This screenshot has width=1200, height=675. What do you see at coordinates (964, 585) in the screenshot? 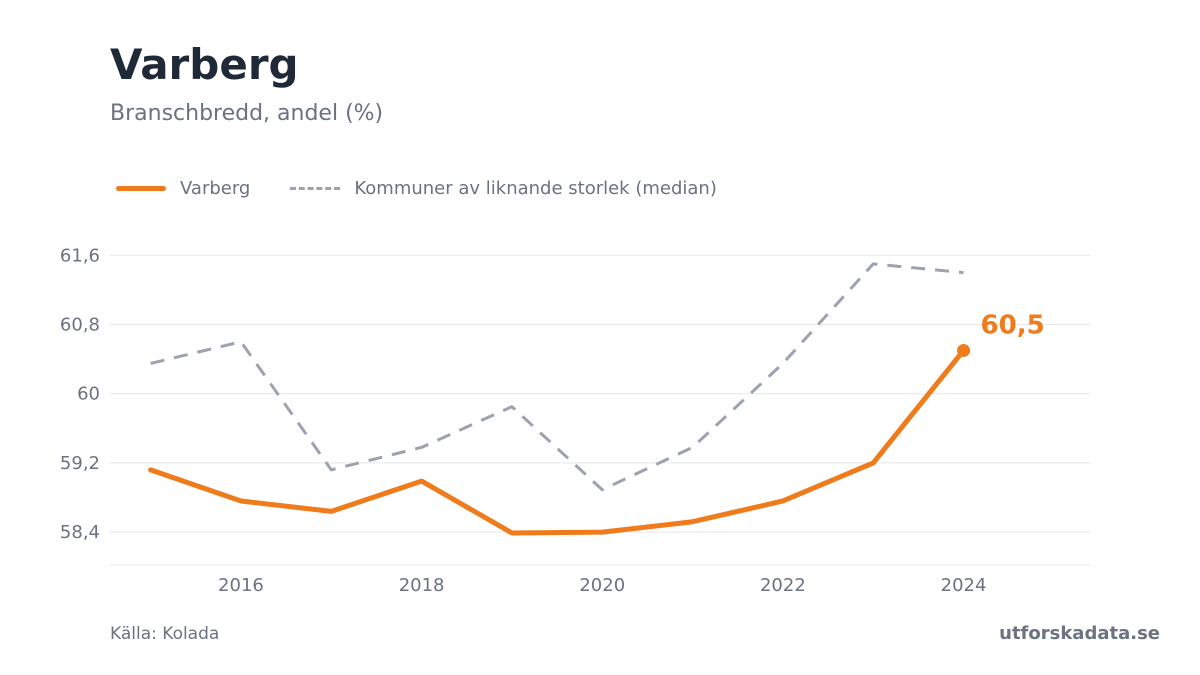
I see `x-tick-label: 2024` at bounding box center [964, 585].